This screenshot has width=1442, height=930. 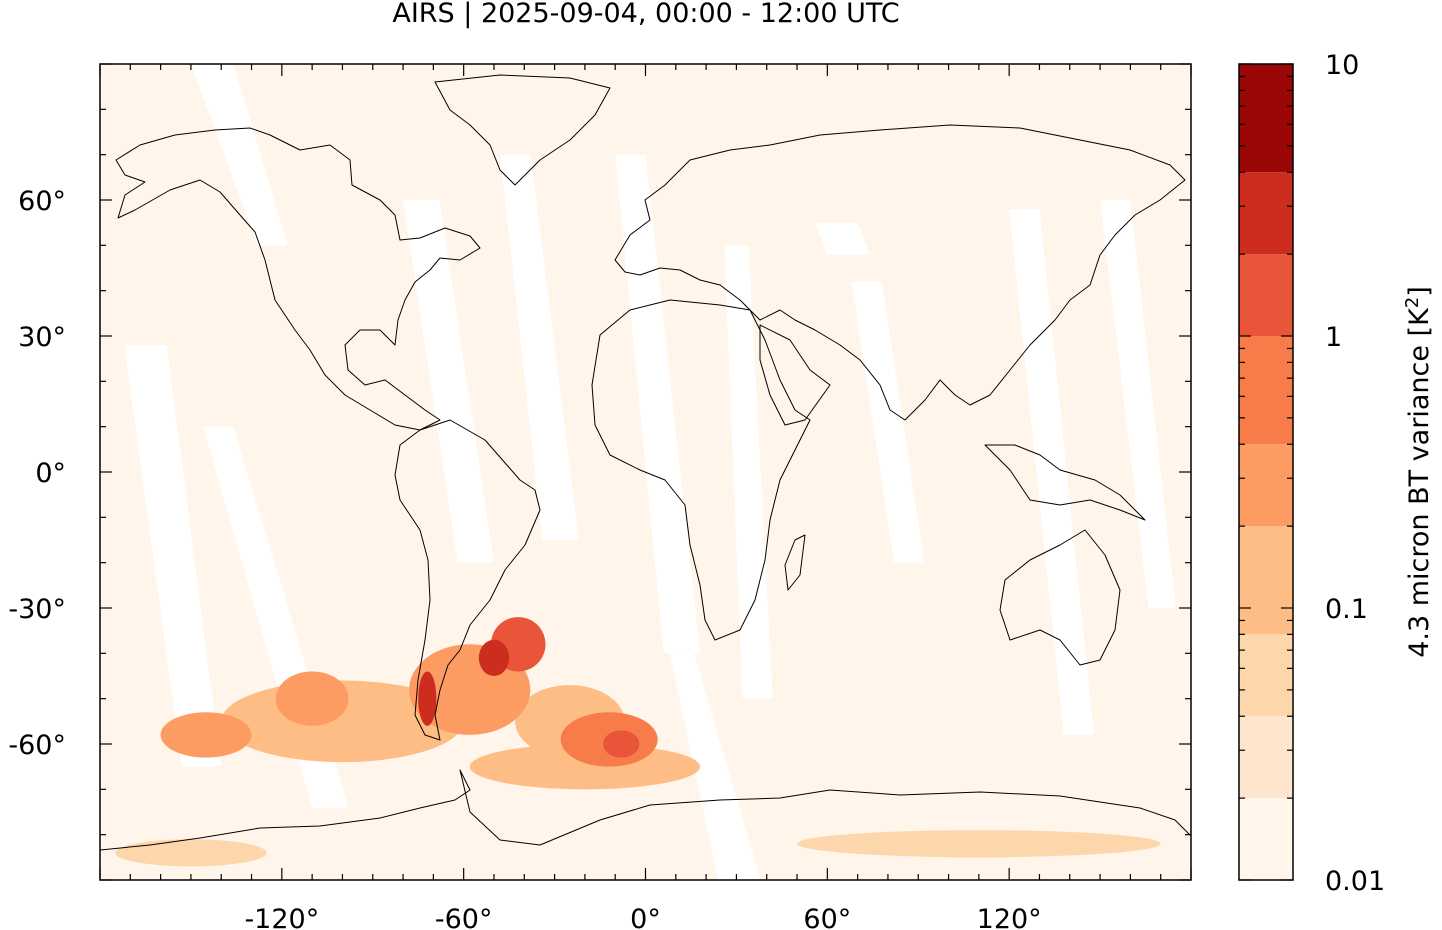 I want to click on lat-tick-label: -30°, so click(x=37, y=609).